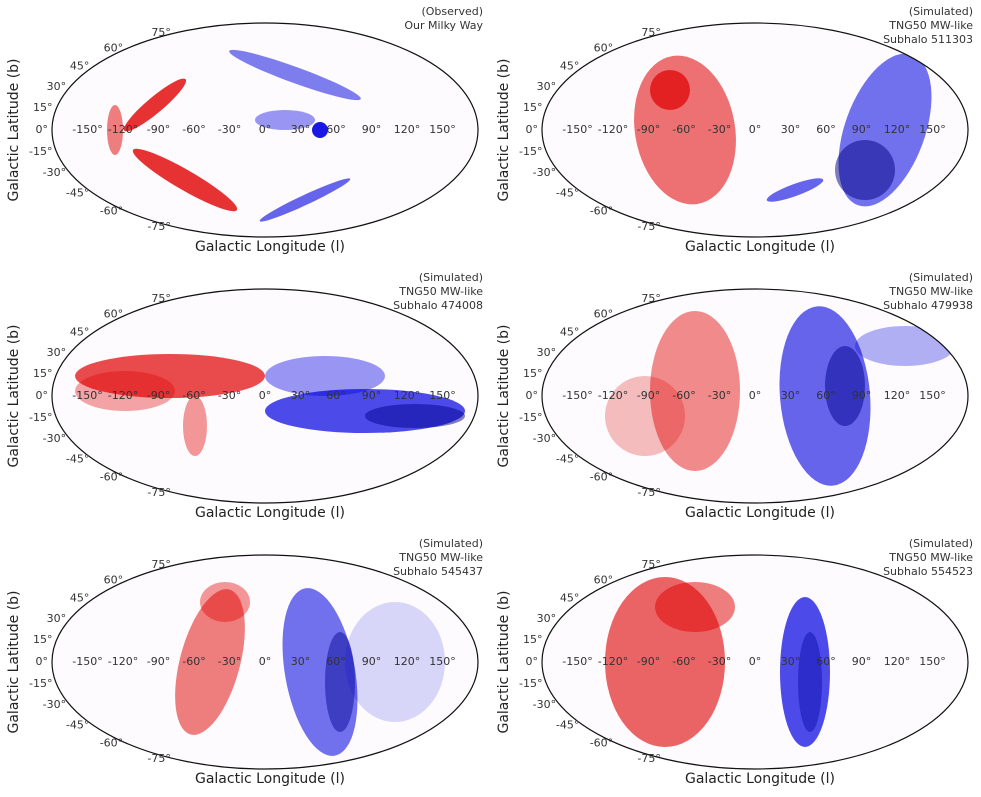  Describe the element at coordinates (443, 25) in the screenshot. I see `panel-annotation: Our Milky Way` at that location.